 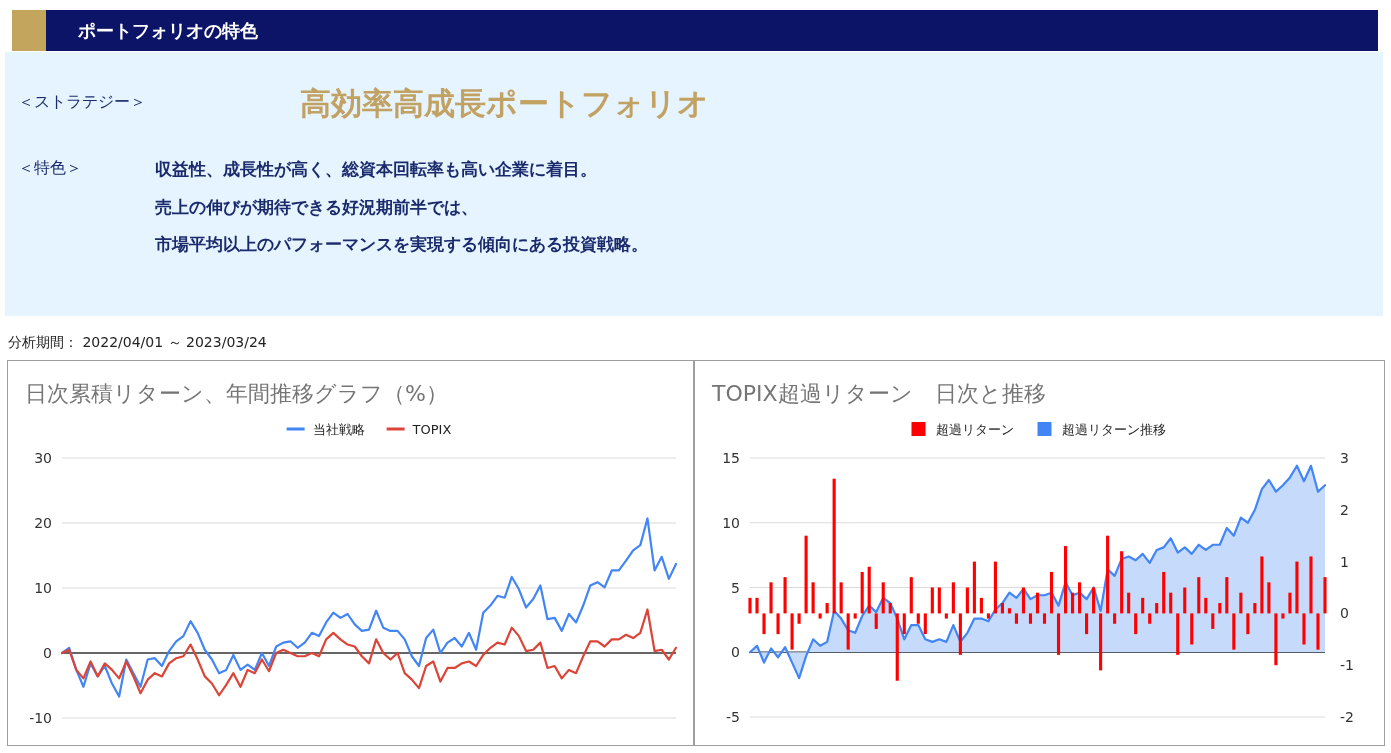 I want to click on text: ＜特色＞, so click(x=50, y=168).